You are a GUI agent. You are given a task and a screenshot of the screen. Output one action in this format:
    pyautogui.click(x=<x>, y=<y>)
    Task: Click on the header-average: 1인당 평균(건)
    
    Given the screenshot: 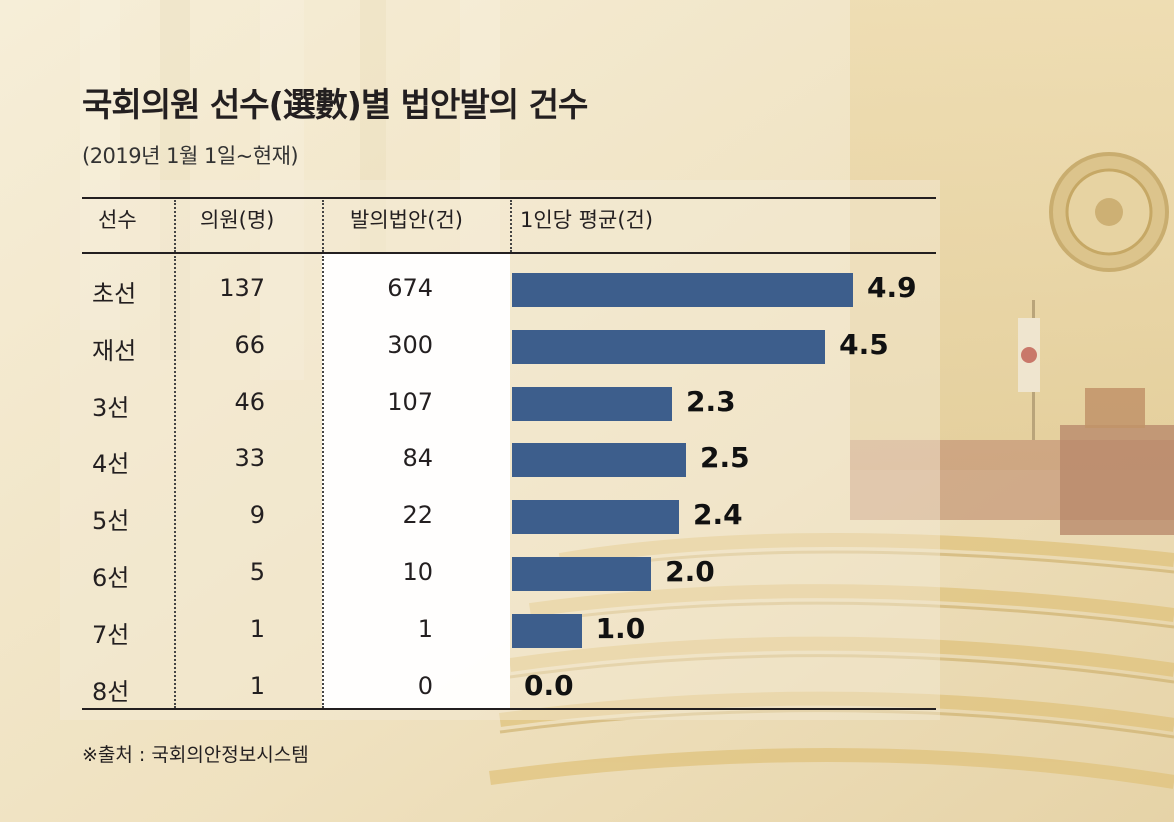 What is the action you would take?
    pyautogui.click(x=587, y=220)
    